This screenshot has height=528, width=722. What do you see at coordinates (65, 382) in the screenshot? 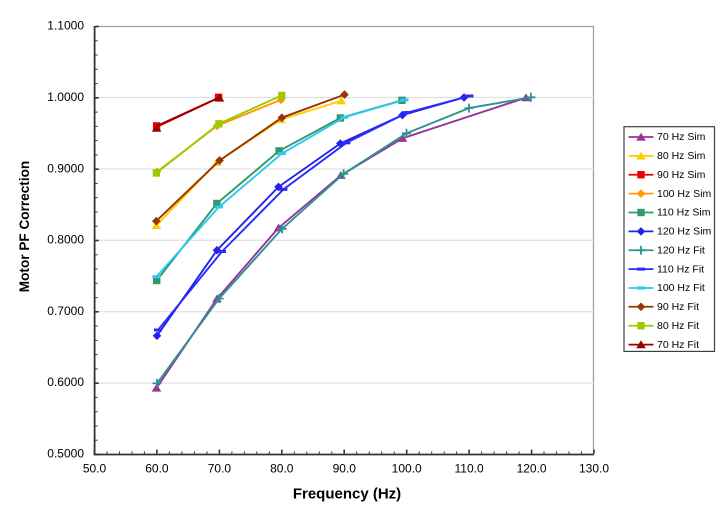
I see `svg-text: 0.6000` at bounding box center [65, 382].